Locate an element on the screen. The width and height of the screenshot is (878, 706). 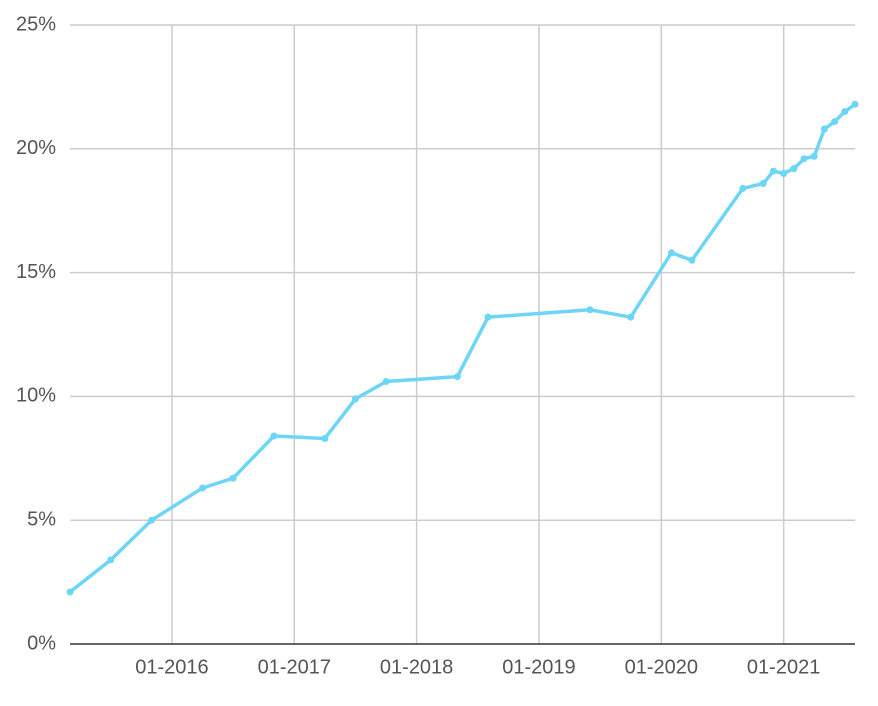
y-tick-label: 25% is located at coordinates (36, 24).